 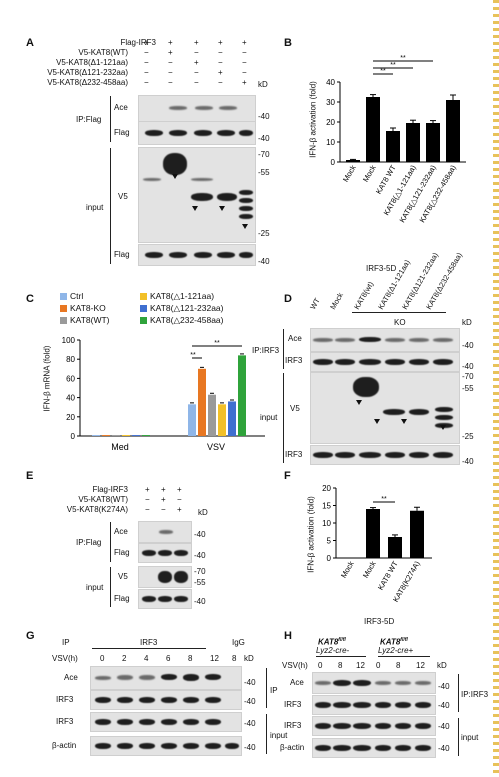 I want to click on x-tick-label: KAT8 WT, so click(x=388, y=575).